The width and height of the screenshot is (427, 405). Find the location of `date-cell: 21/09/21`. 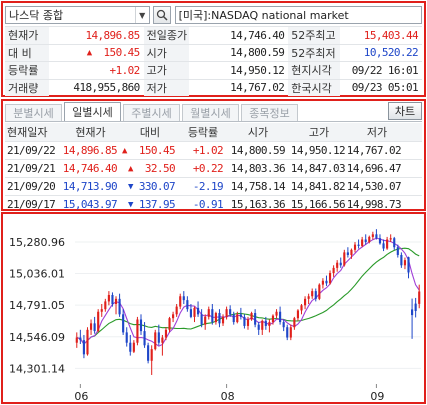

date-cell: 21/09/21 is located at coordinates (31, 168).